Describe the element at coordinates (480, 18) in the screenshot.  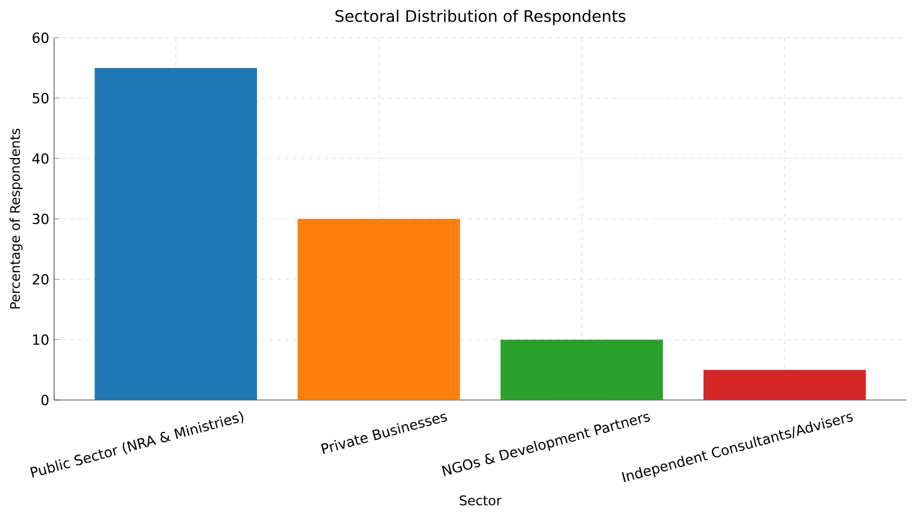
I see `chart-title: Sectoral Distribution of Respondents` at that location.